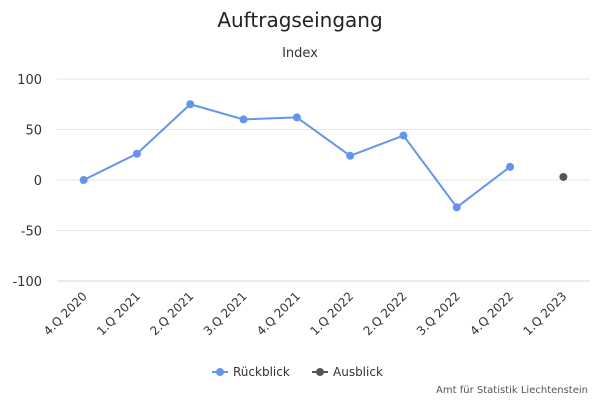 Image resolution: width=600 pixels, height=400 pixels. What do you see at coordinates (331, 313) in the screenshot?
I see `x-tick-label: 1.Q 2022` at bounding box center [331, 313].